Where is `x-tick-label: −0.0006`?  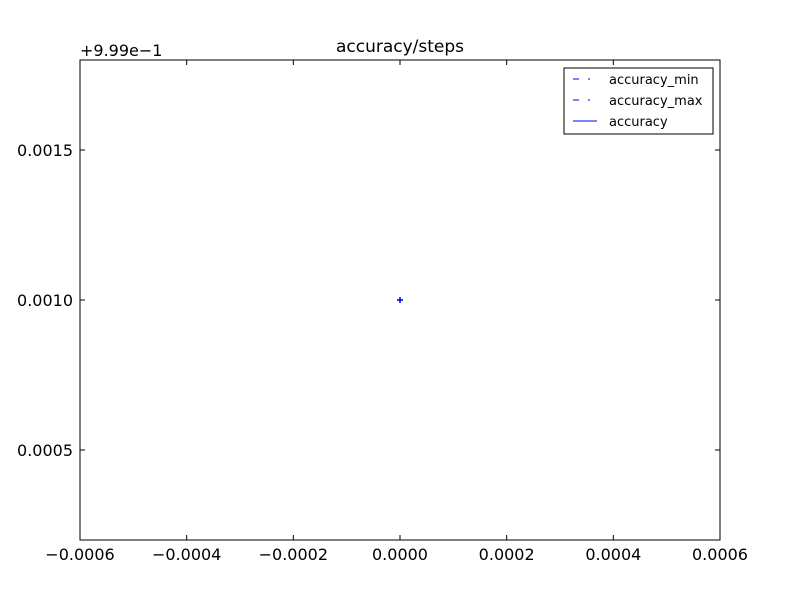 x-tick-label: −0.0006 is located at coordinates (79, 554).